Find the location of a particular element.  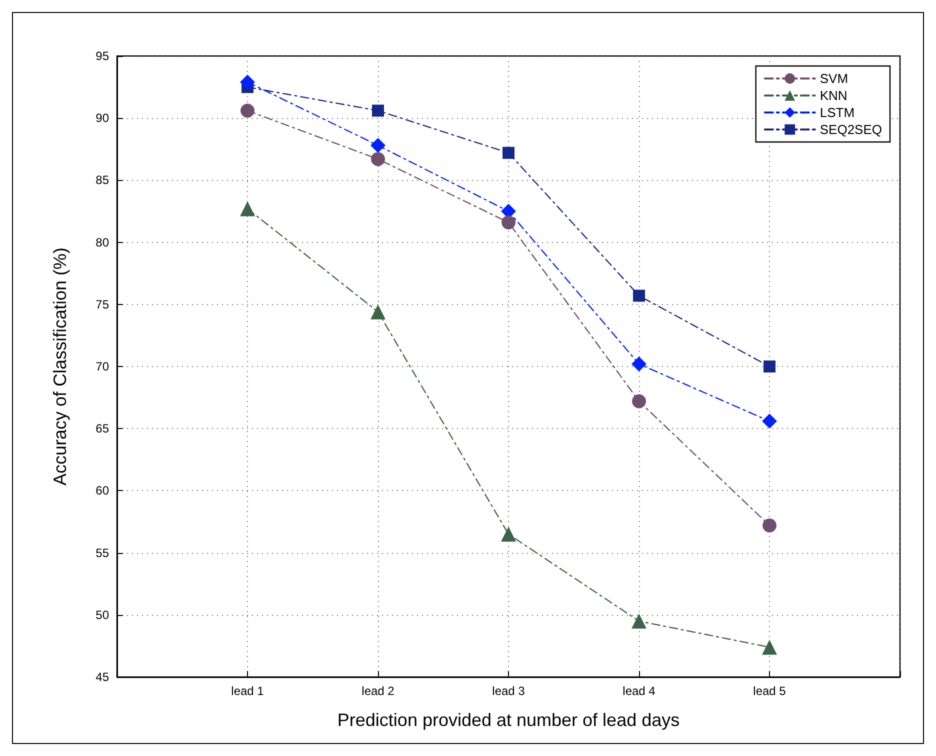

y-tick-label: 45 is located at coordinates (103, 677).